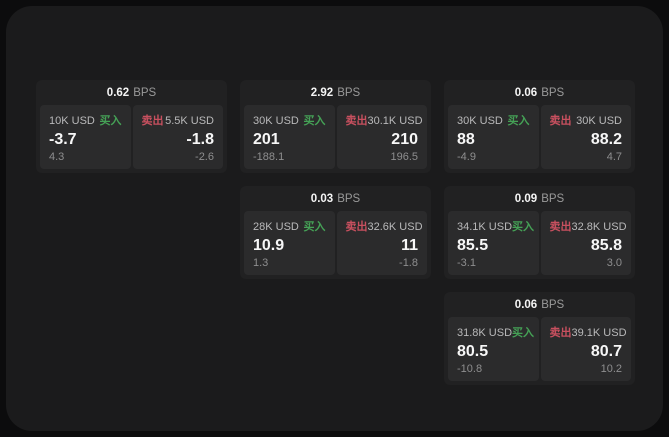  What do you see at coordinates (470, 369) in the screenshot?
I see `buy-sub-value: -10.8` at bounding box center [470, 369].